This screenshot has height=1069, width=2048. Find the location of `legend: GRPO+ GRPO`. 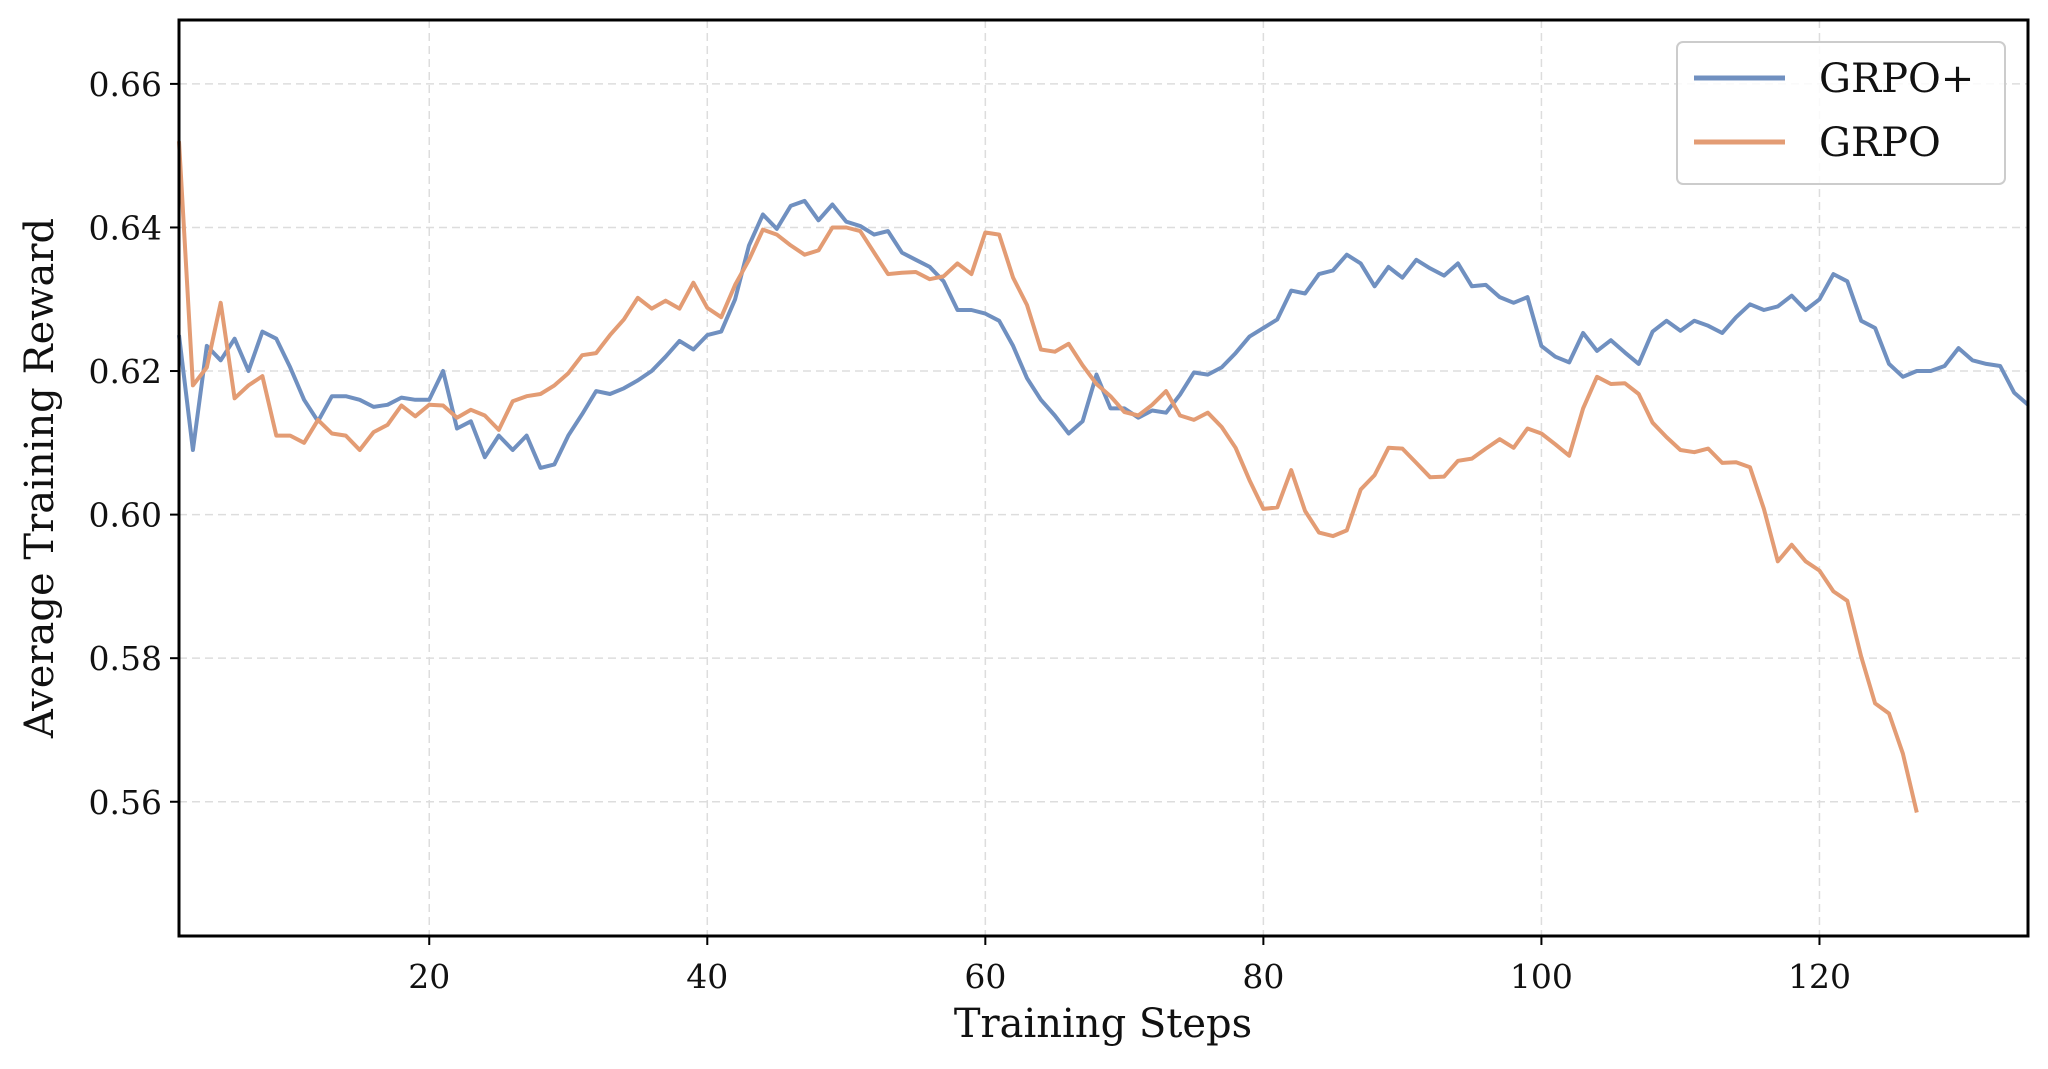

legend: GRPO+ GRPO is located at coordinates (1841, 113).